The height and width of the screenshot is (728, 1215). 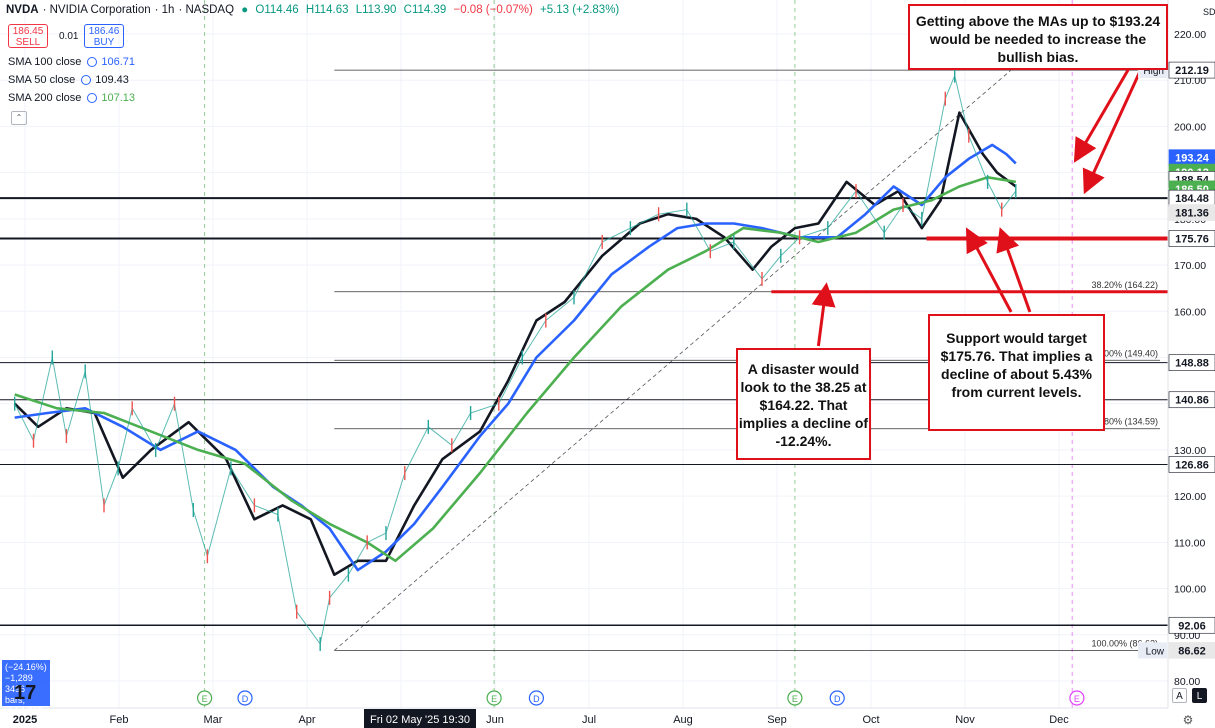 I want to click on sell-button: 186.45 SELL, so click(x=28, y=36).